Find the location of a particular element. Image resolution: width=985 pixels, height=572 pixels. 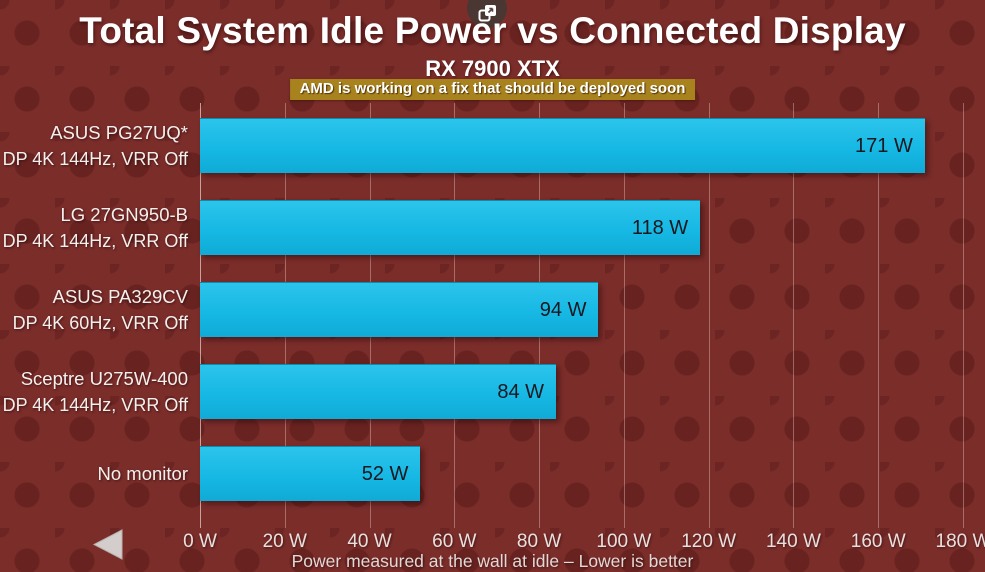

category-name: No monitor is located at coordinates (142, 473).